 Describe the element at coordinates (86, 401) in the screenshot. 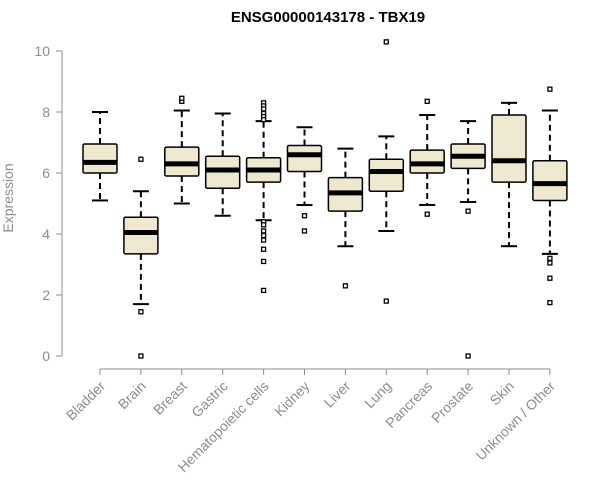

I see `x-tick-label: Bladder` at that location.